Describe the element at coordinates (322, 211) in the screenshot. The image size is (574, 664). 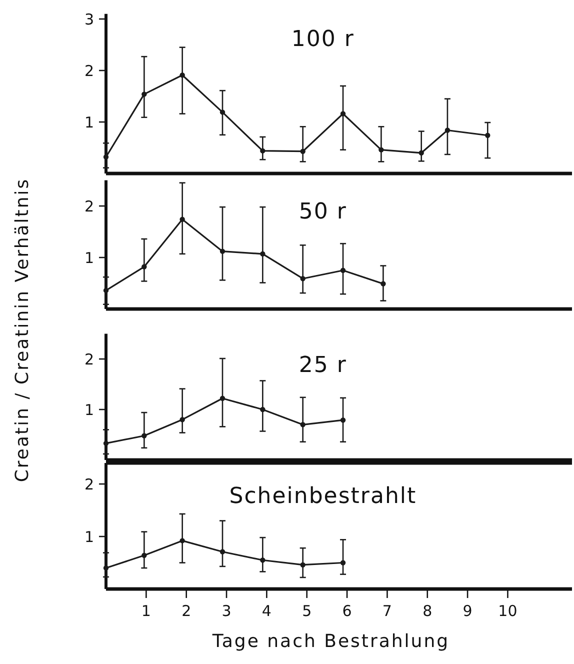
I see `text: 50 r` at that location.